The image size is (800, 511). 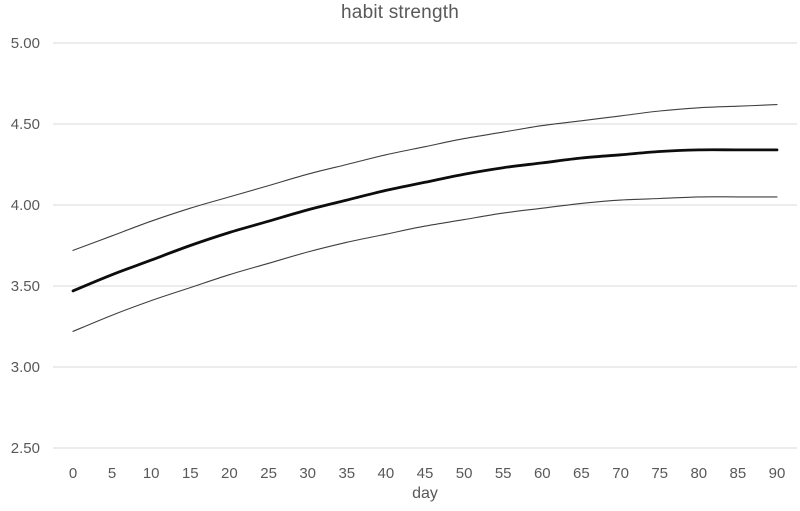 I want to click on x-axis-tick-label: 85, so click(x=738, y=473).